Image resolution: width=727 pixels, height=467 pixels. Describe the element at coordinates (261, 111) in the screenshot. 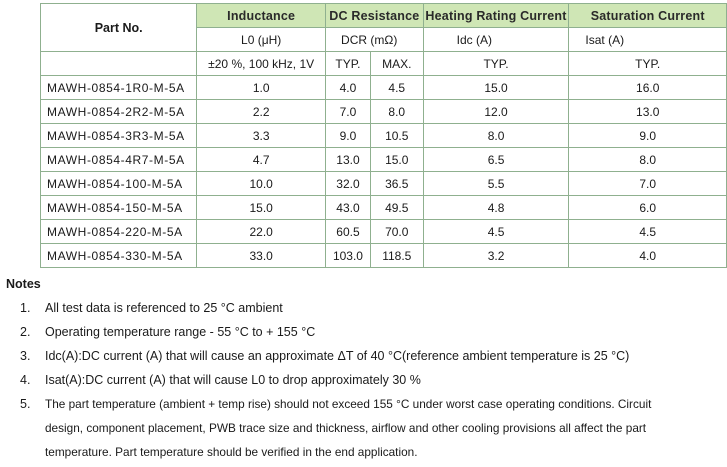

I see `l0-value: 2.2` at that location.